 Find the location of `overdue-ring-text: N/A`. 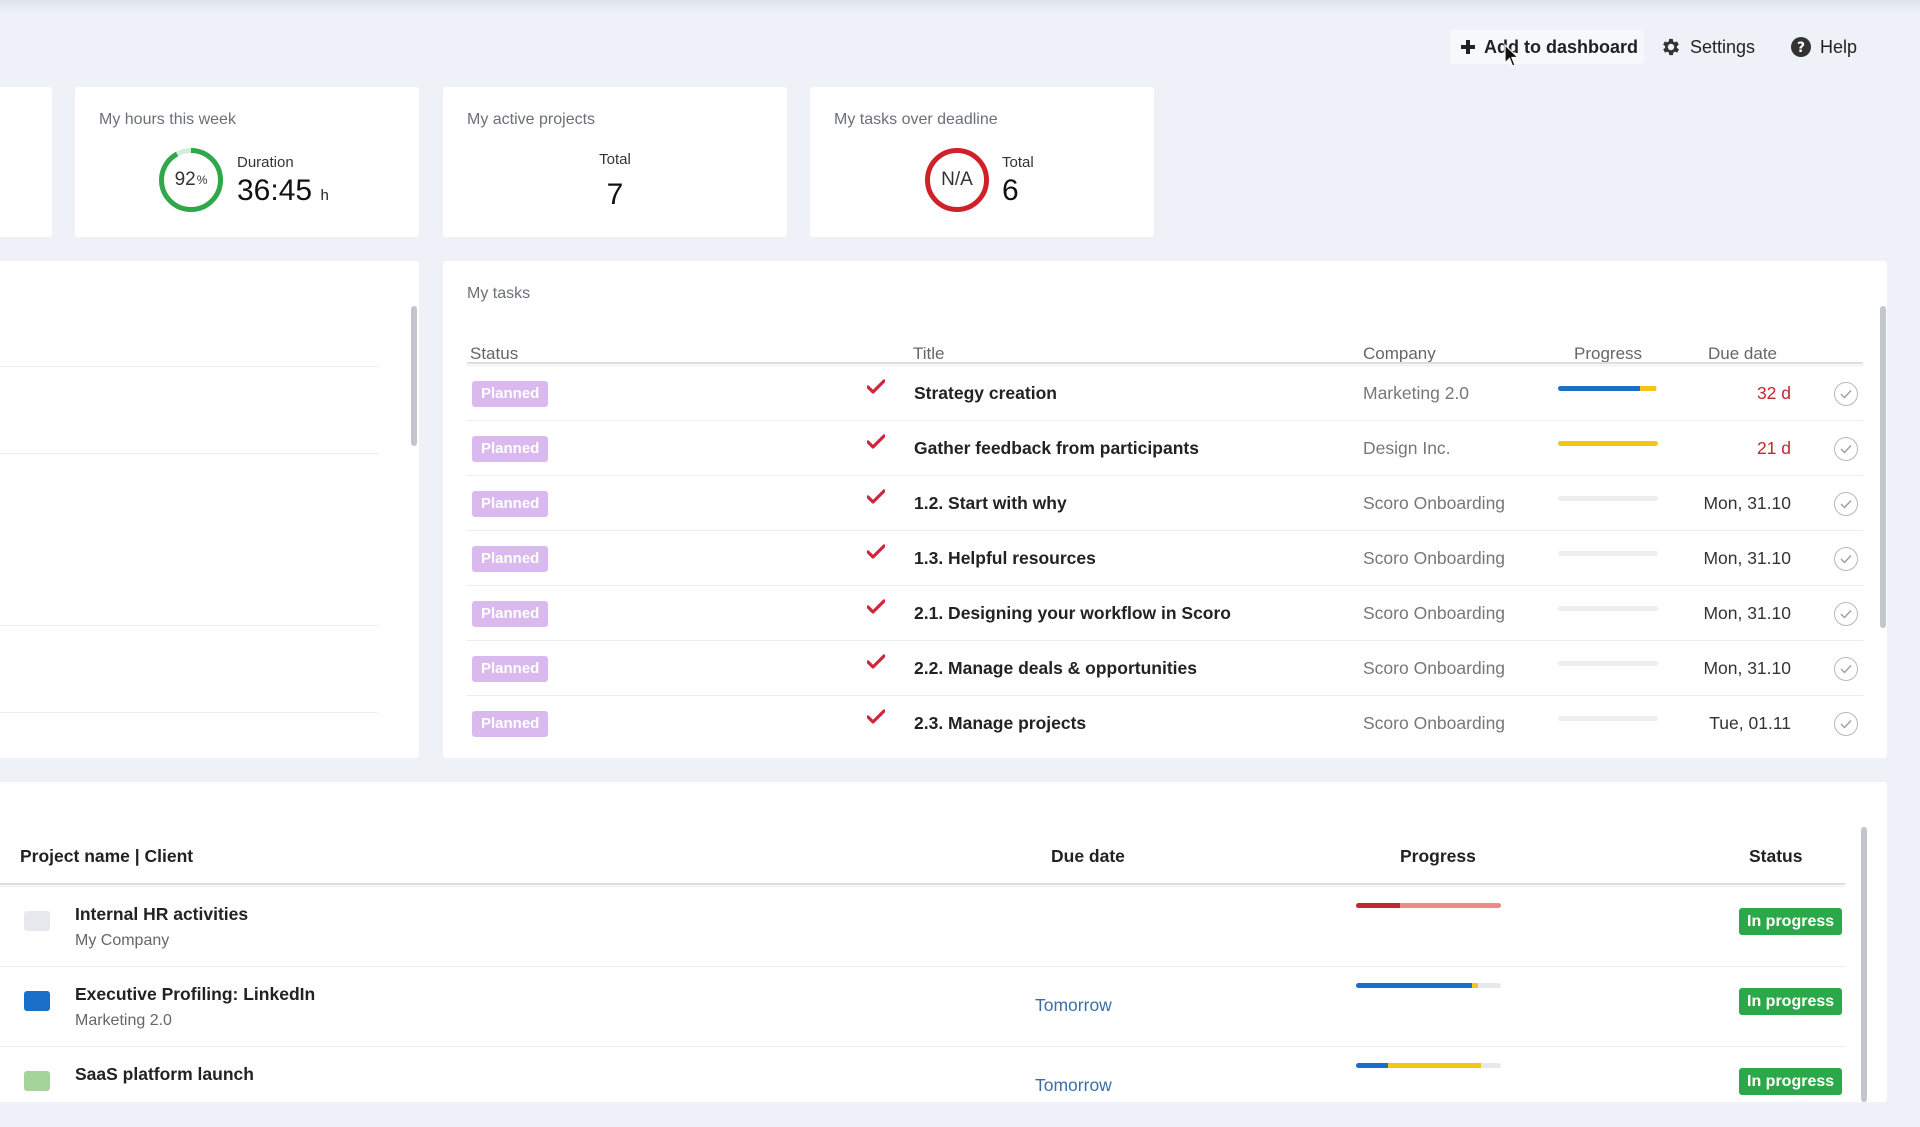

overdue-ring-text: N/A is located at coordinates (957, 179).